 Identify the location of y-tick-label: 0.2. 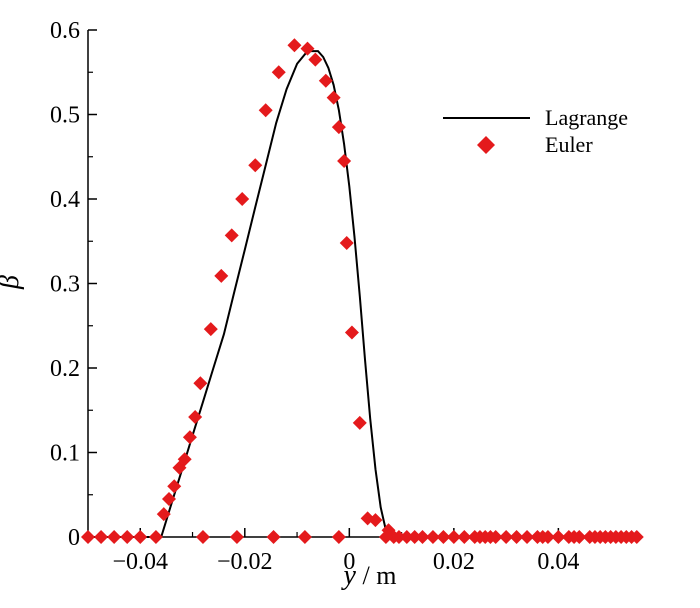
(65, 369).